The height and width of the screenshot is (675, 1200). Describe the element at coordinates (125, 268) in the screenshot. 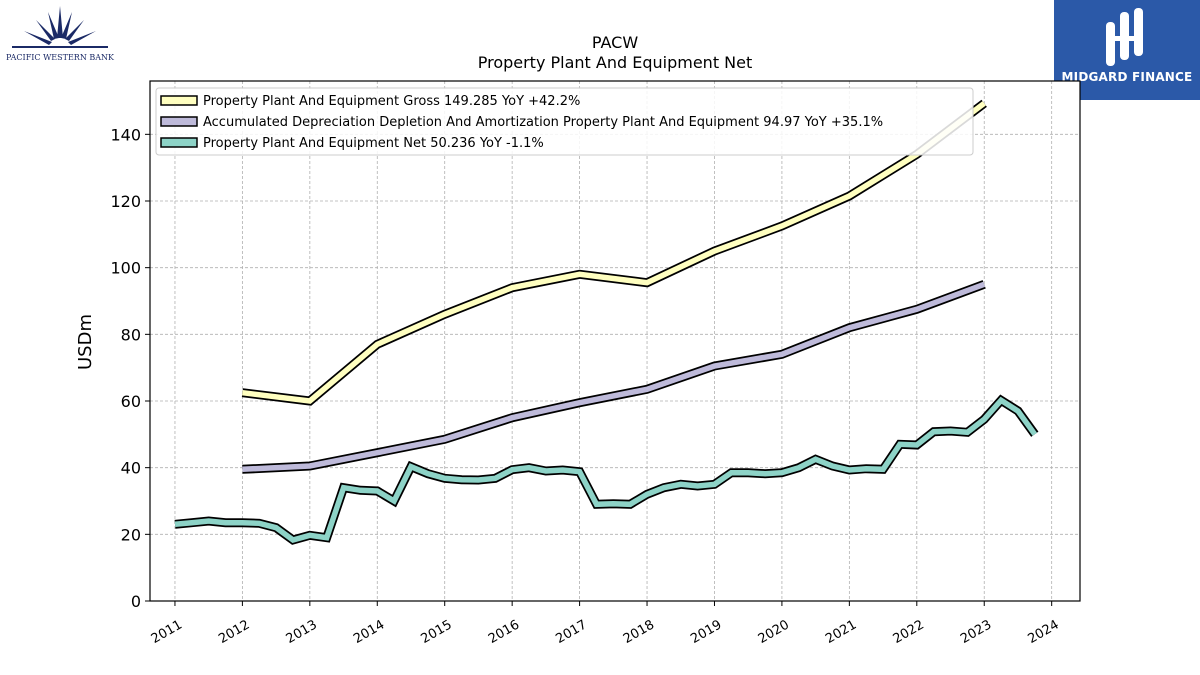

I see `y-tick-label: 100` at that location.